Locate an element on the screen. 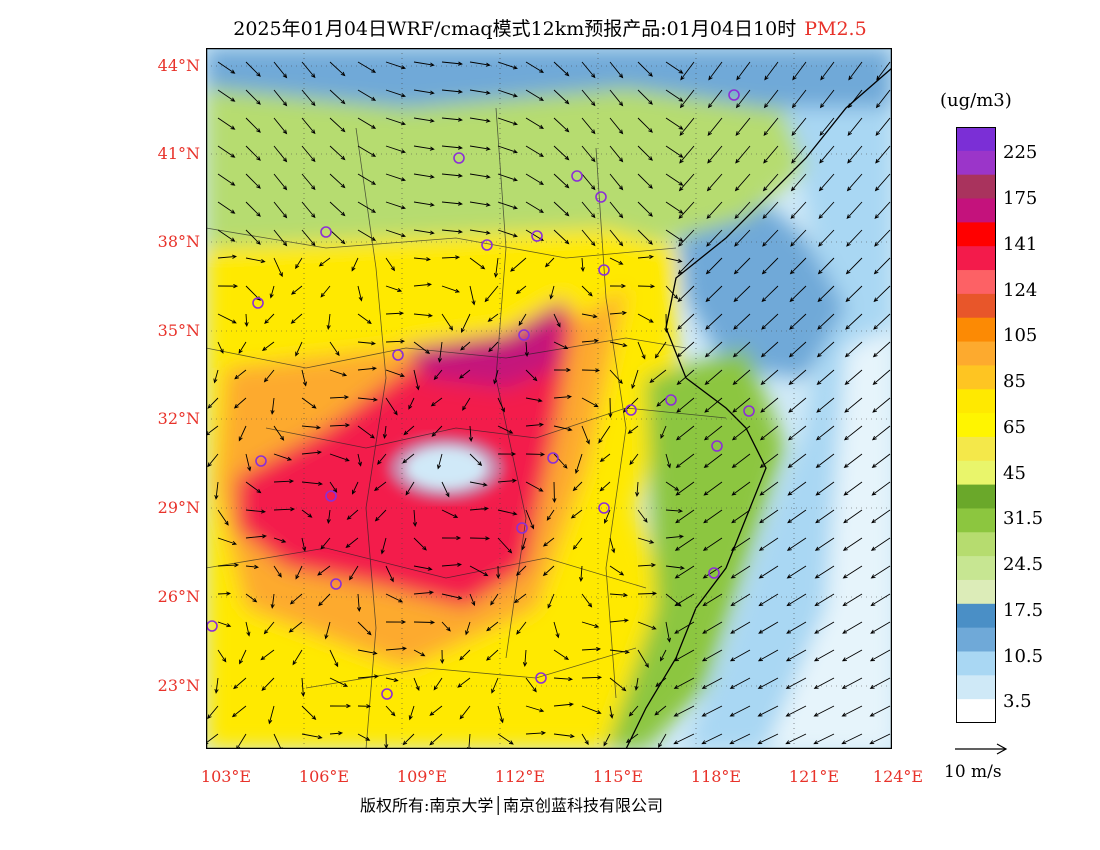 This screenshot has height=850, width=1100. legend-label: 85 is located at coordinates (1014, 381).